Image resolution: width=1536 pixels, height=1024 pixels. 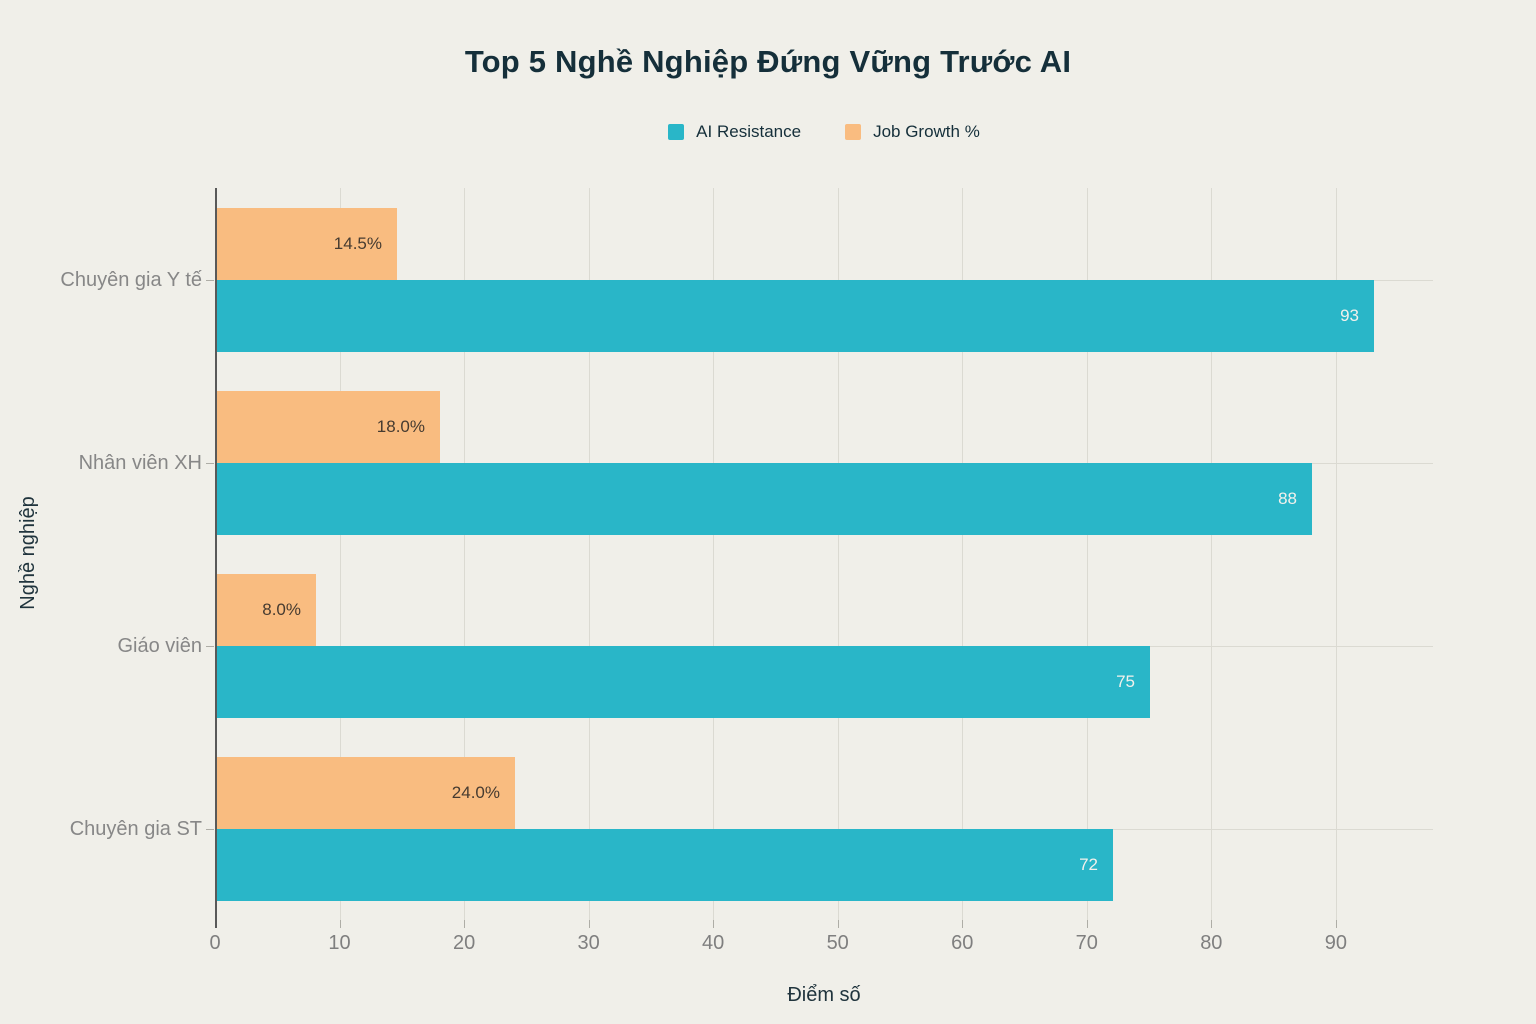 What do you see at coordinates (339, 943) in the screenshot?
I see `x-tick-label: 10` at bounding box center [339, 943].